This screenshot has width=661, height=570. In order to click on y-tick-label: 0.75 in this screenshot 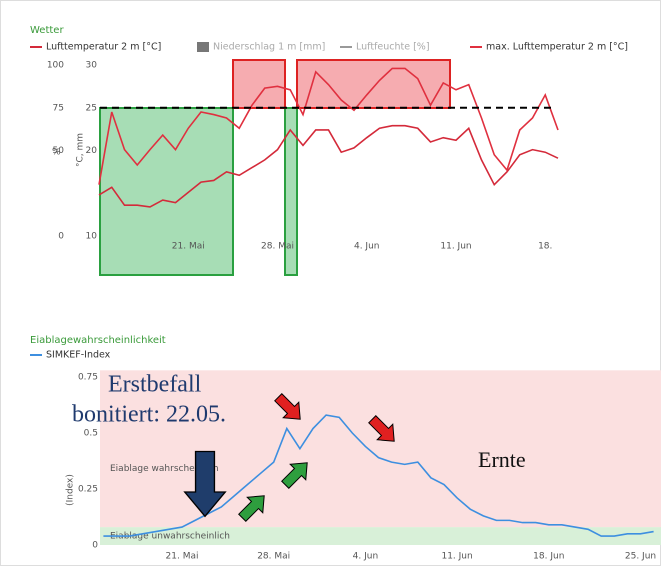, I will do `click(88, 378)`.